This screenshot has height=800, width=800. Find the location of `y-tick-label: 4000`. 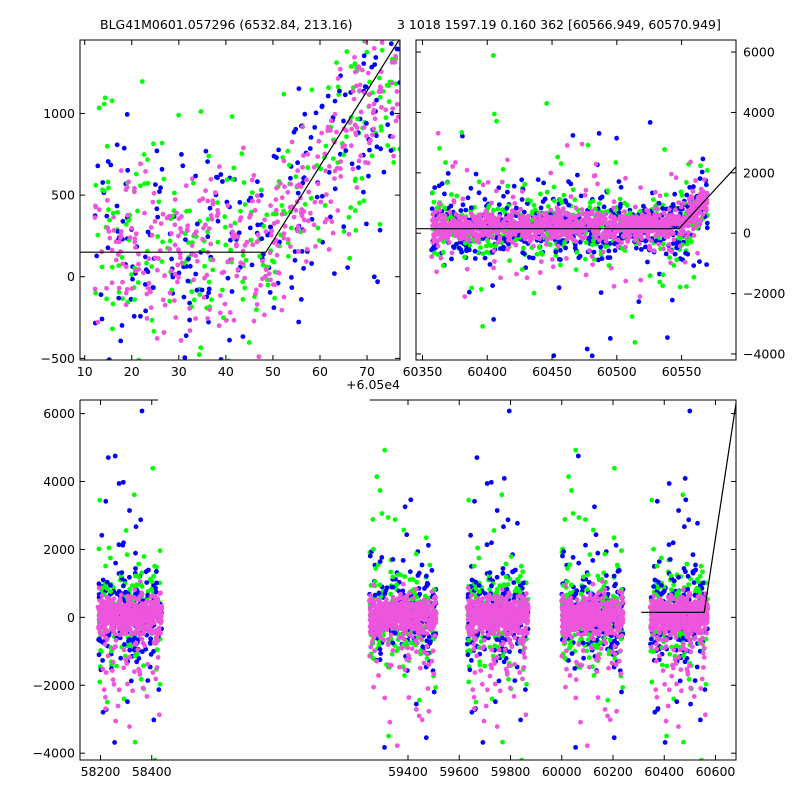

y-tick-label: 4000 is located at coordinates (759, 112).